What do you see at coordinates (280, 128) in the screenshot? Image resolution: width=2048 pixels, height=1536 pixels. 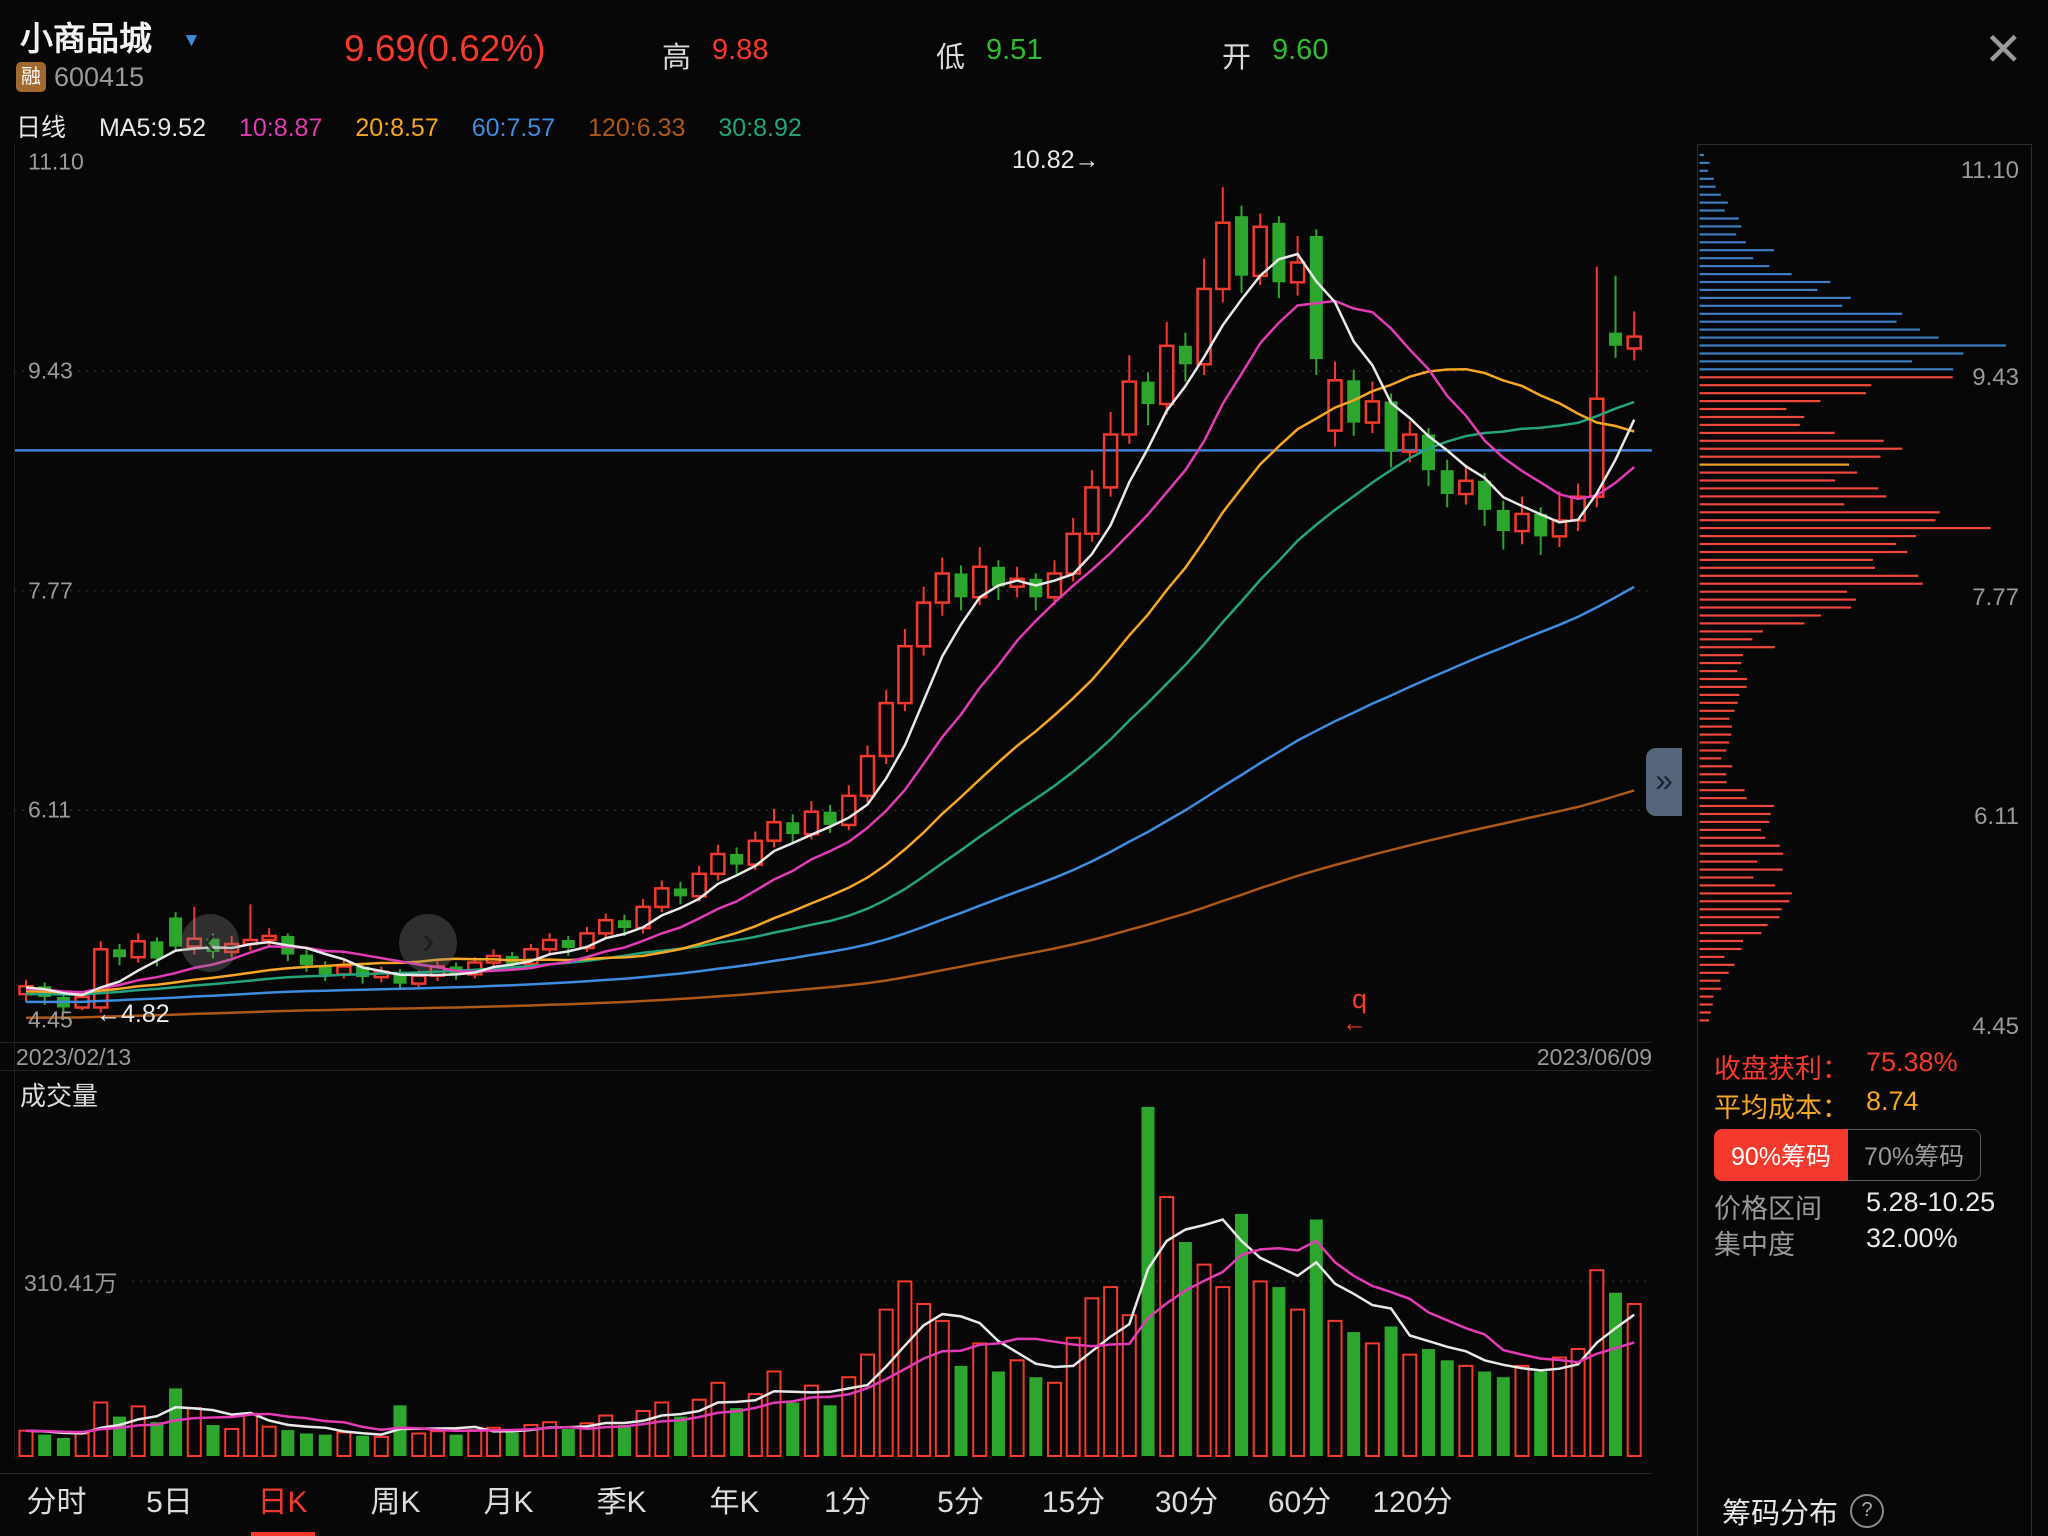 I see `ma10-legend: 10:8.87` at bounding box center [280, 128].